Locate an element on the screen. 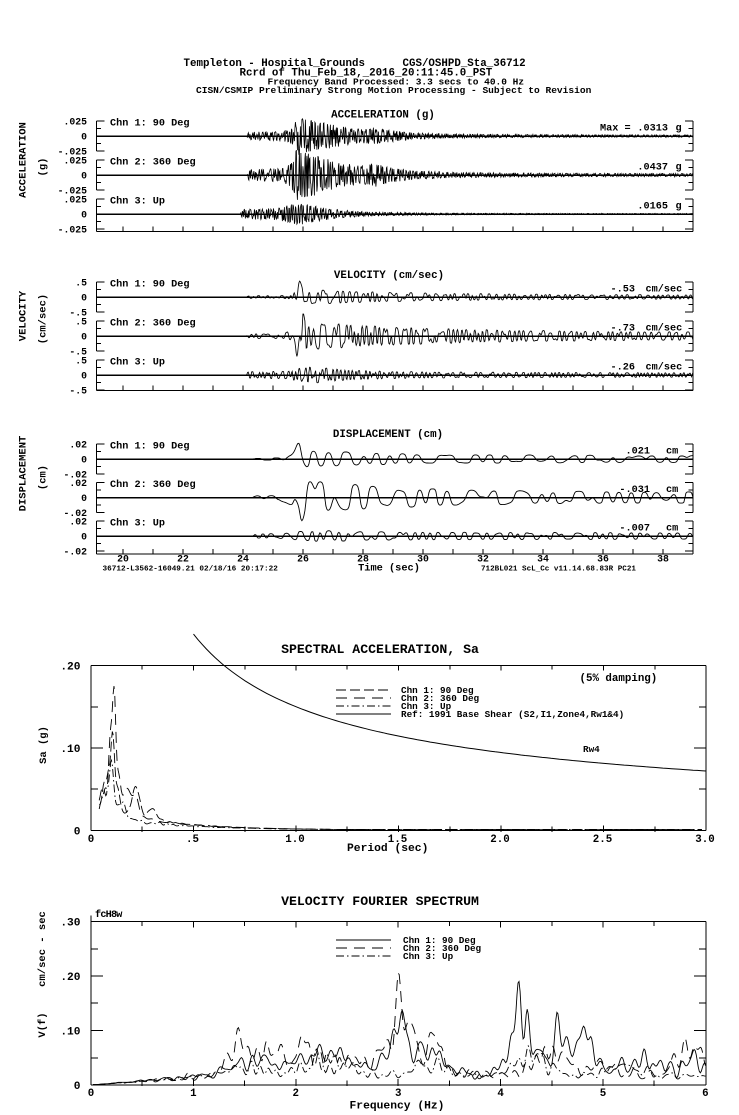 Image resolution: width=739 pixels, height=1115 pixels. svg-text: DISPLACEMENT is located at coordinates (24, 474).